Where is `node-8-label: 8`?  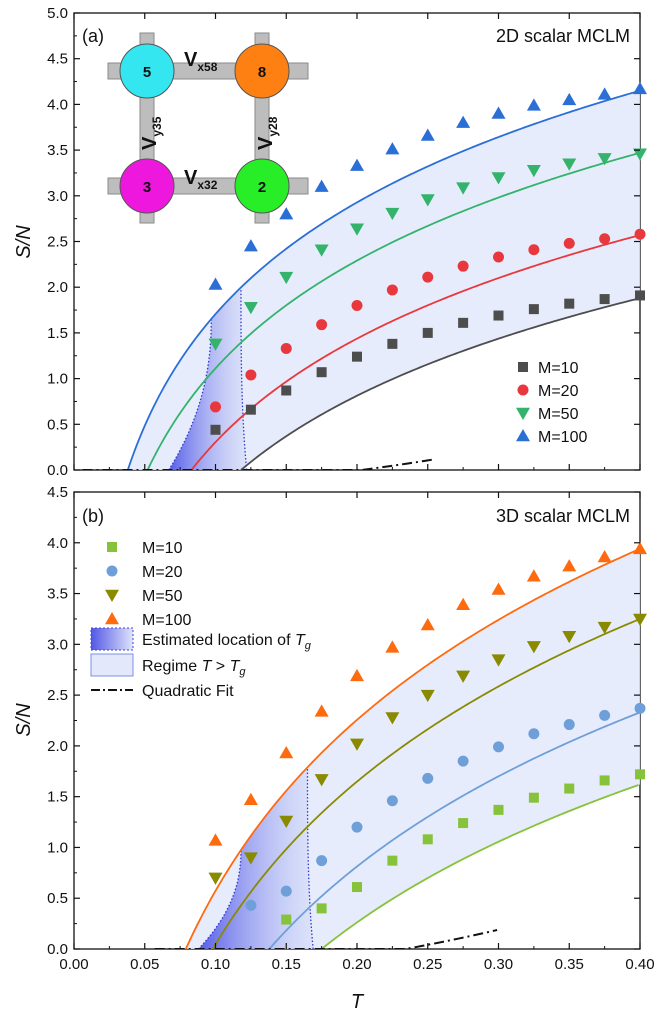
node-8-label: 8 is located at coordinates (262, 72).